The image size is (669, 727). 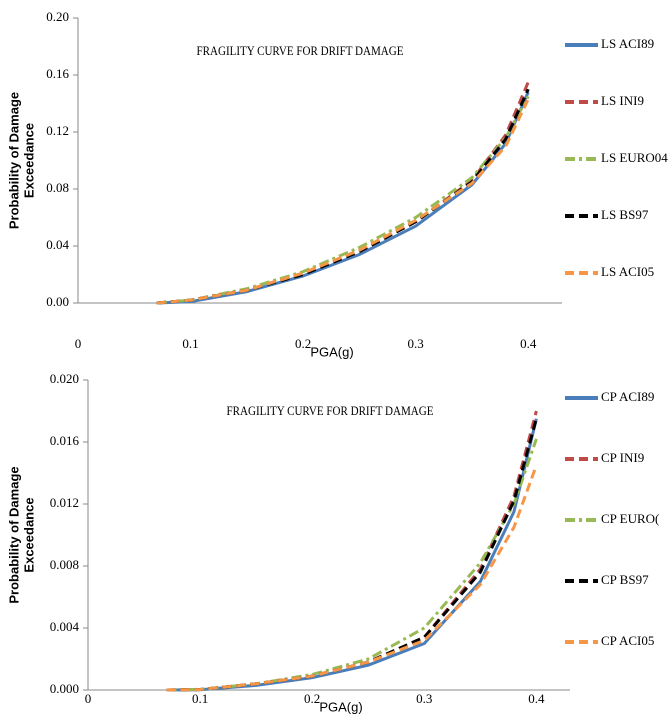 I want to click on y-tick-label: 0.020, so click(x=64, y=378).